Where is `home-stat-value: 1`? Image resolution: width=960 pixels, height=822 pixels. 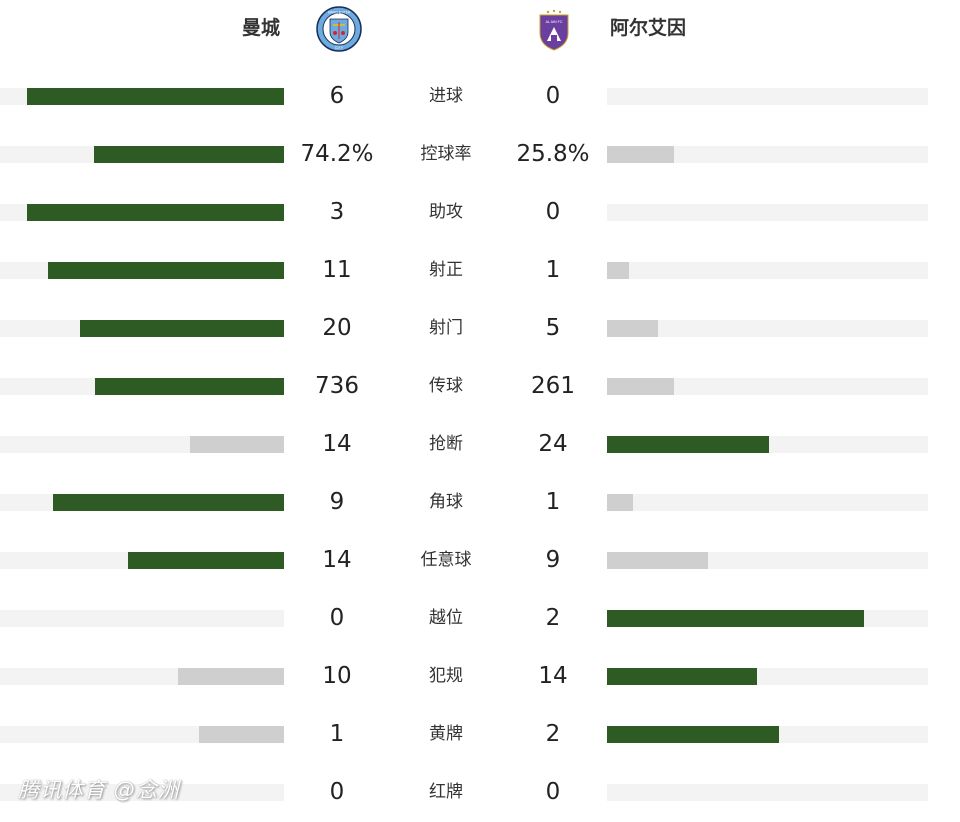 home-stat-value: 1 is located at coordinates (337, 734).